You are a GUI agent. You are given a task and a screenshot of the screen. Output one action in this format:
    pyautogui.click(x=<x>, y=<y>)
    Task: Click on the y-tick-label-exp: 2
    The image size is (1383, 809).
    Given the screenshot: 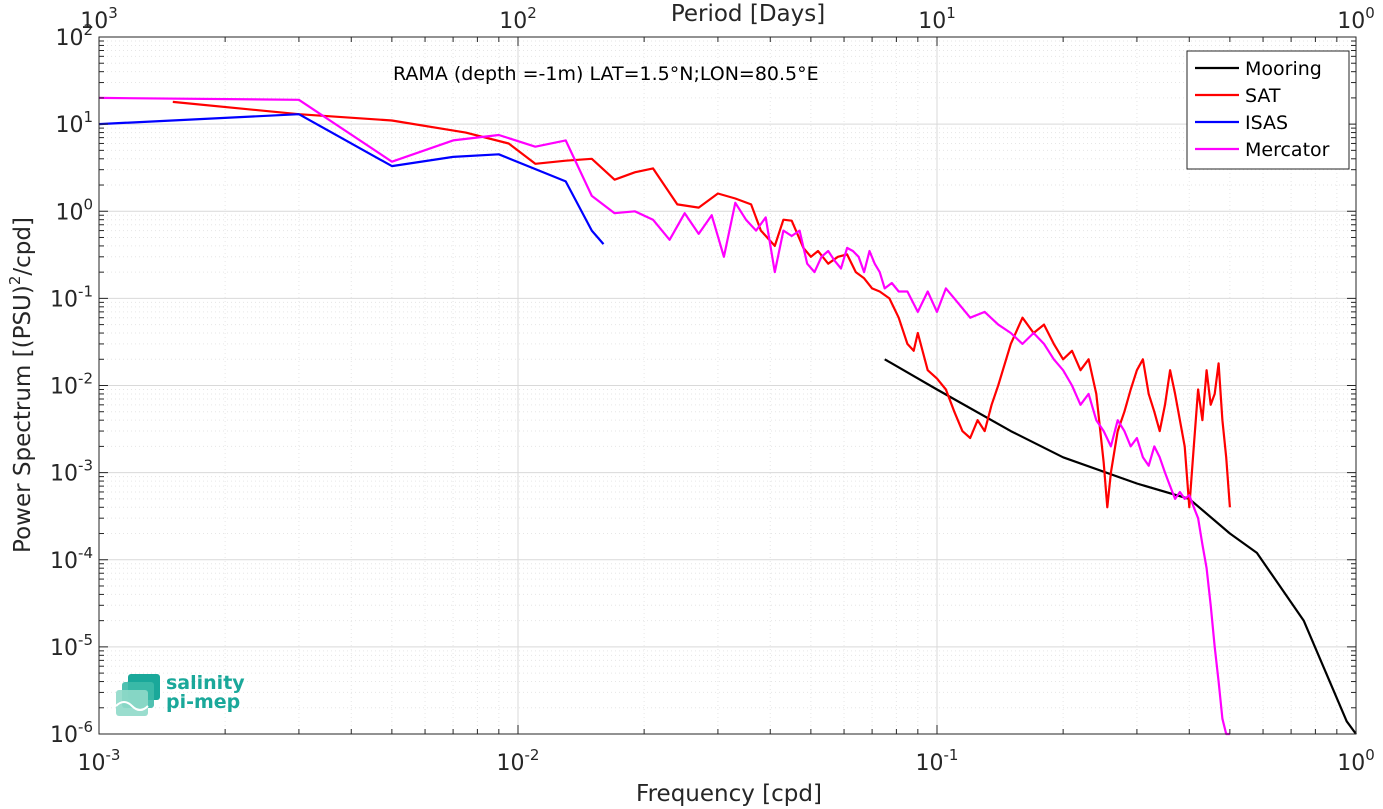 What is the action you would take?
    pyautogui.click(x=88, y=30)
    